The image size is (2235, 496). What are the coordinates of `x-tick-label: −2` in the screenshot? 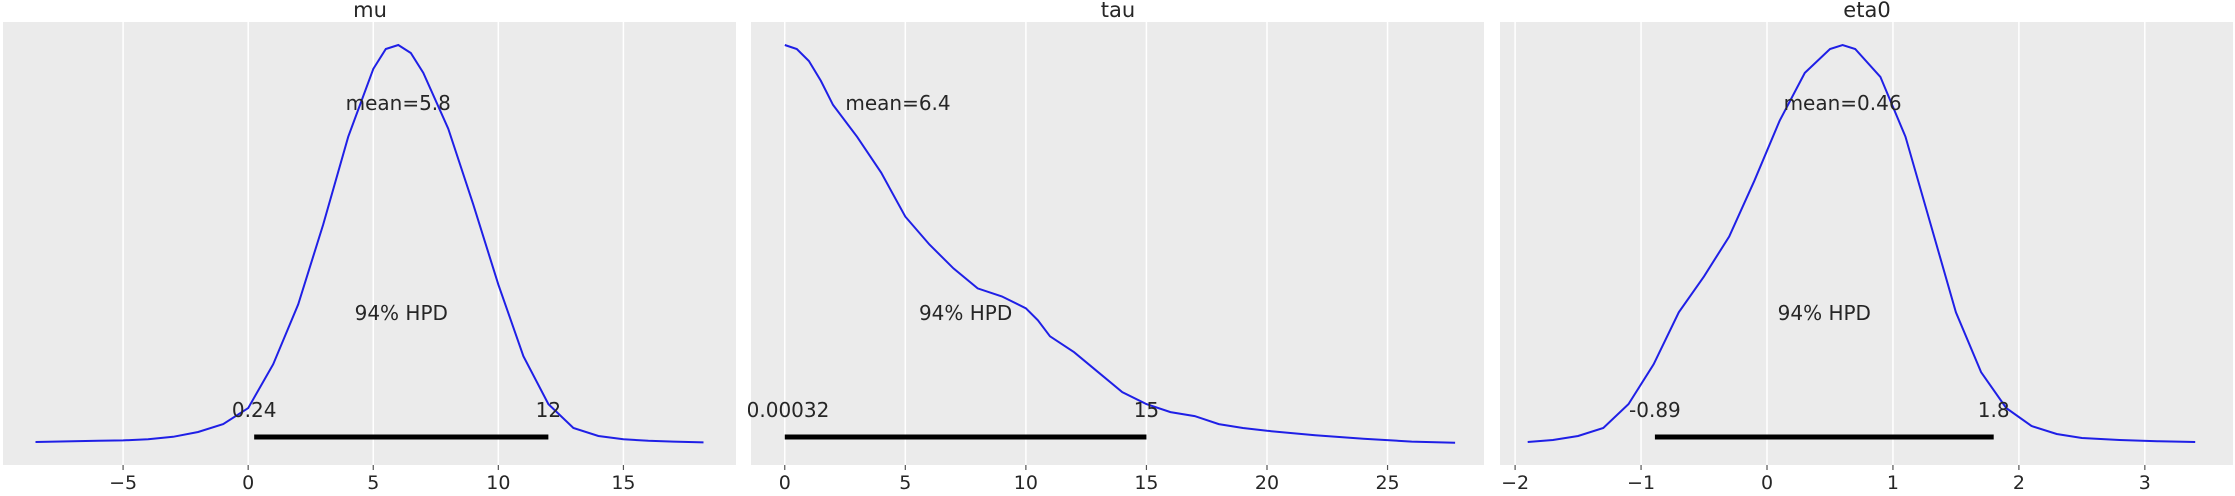 It's located at (1515, 483).